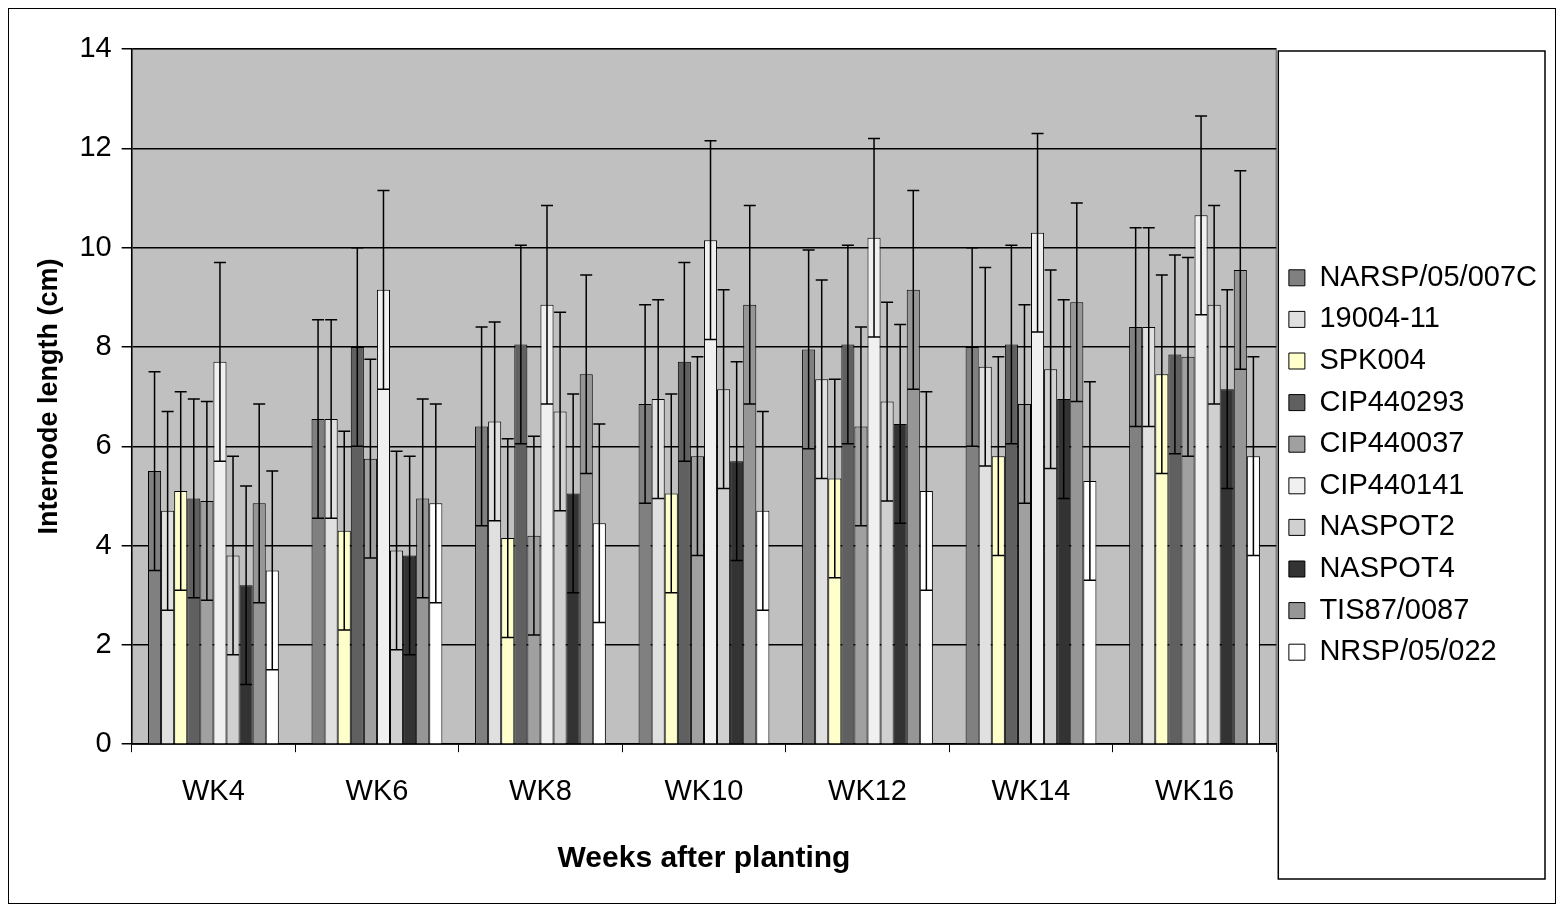  Describe the element at coordinates (704, 789) in the screenshot. I see `x-tick-label: WK10` at that location.